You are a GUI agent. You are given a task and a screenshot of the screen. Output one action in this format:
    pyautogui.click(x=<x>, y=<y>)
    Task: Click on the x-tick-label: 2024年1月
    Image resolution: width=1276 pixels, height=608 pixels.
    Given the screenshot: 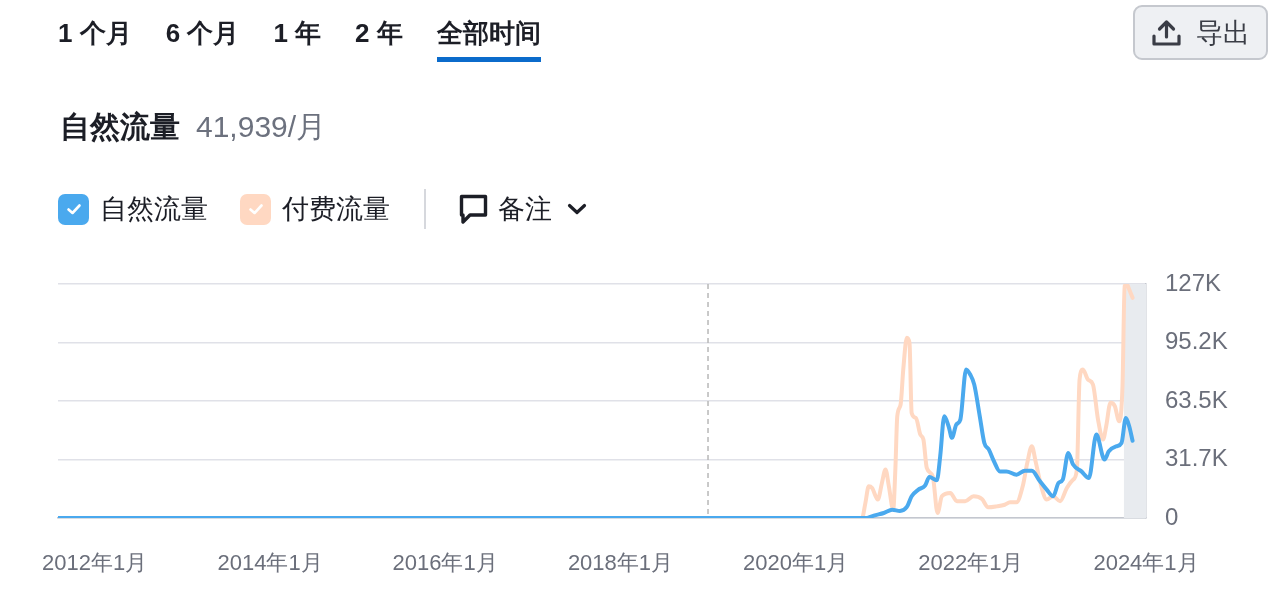 What is the action you would take?
    pyautogui.click(x=1146, y=563)
    